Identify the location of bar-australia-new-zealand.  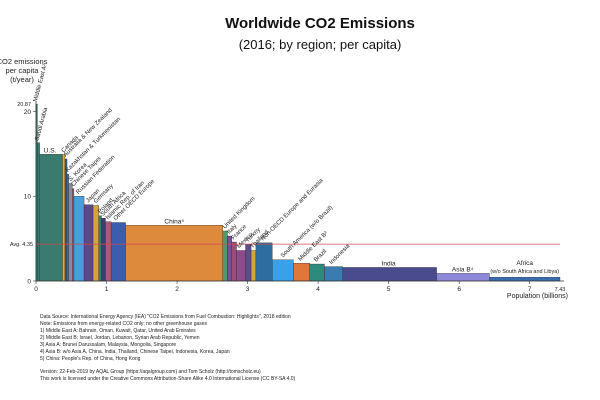
(66, 220).